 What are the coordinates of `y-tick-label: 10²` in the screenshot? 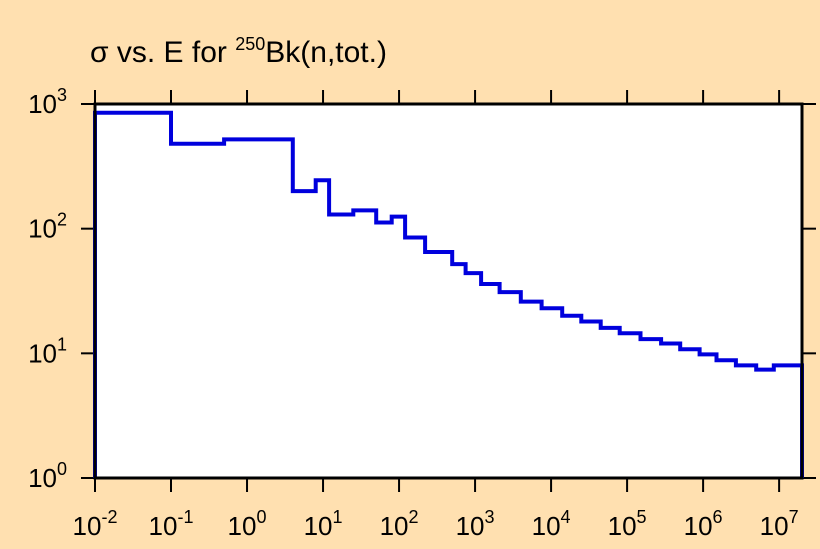 It's located at (47, 227).